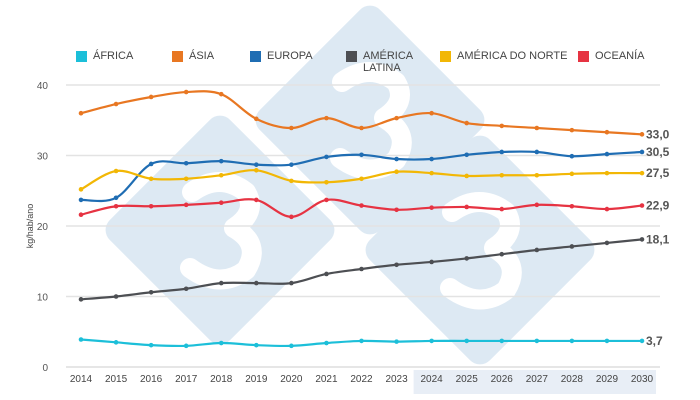 The width and height of the screenshot is (700, 400). Describe the element at coordinates (113, 56) in the screenshot. I see `legend-label: ÁFRICA` at that location.